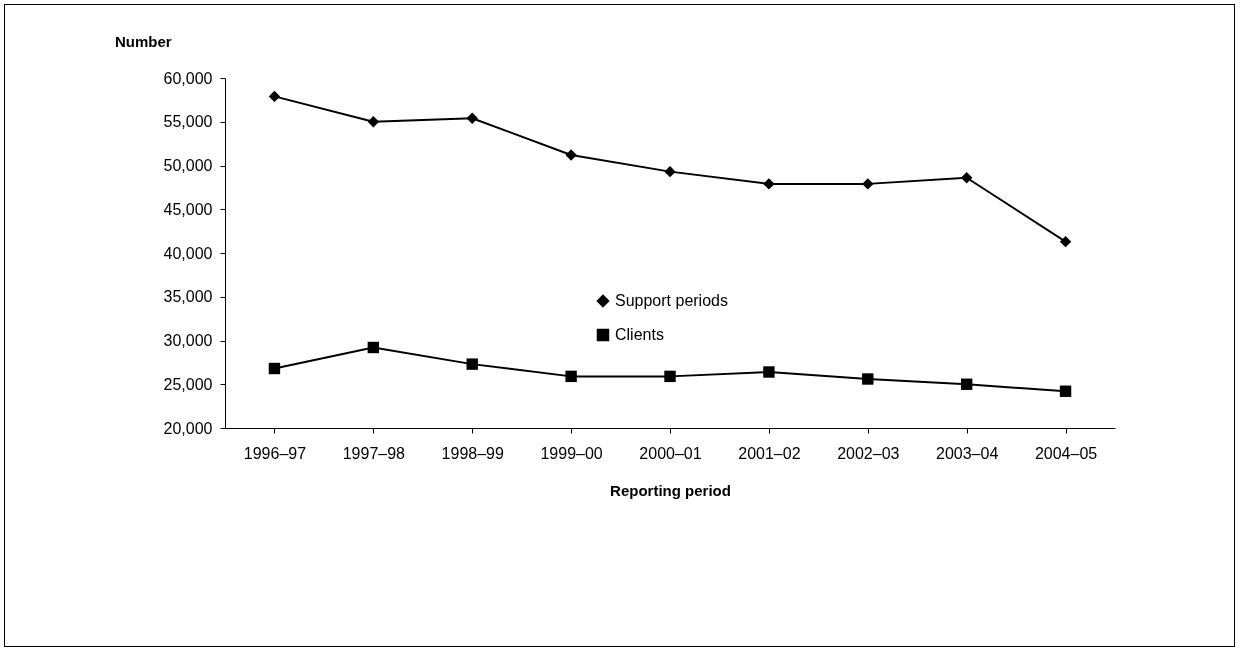 Image resolution: width=1241 pixels, height=653 pixels. What do you see at coordinates (769, 453) in the screenshot?
I see `x-tick-label: 2001–02` at bounding box center [769, 453].